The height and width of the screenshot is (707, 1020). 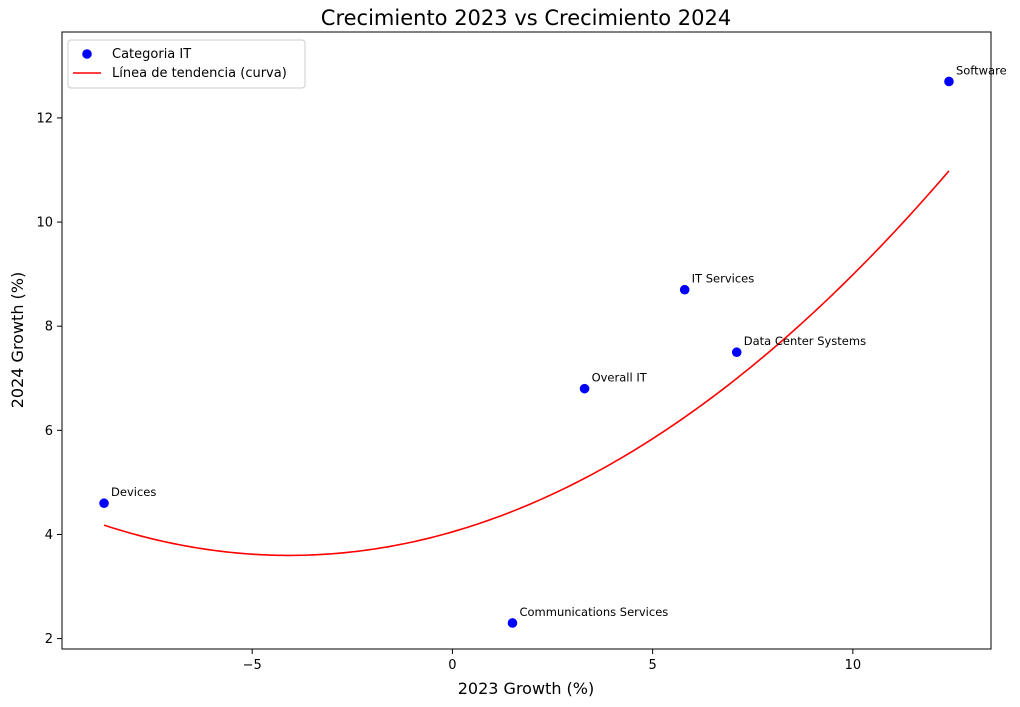 What do you see at coordinates (44, 118) in the screenshot?
I see `y-tick-label: 12` at bounding box center [44, 118].